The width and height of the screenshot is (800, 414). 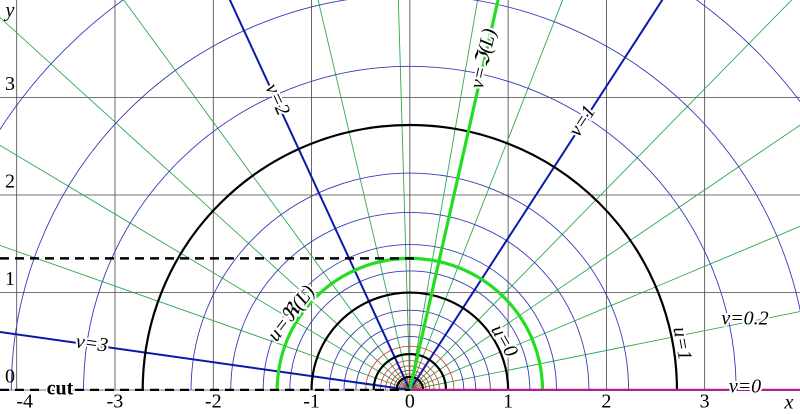 What do you see at coordinates (10, 377) in the screenshot?
I see `y-tick-label: 0` at bounding box center [10, 377].